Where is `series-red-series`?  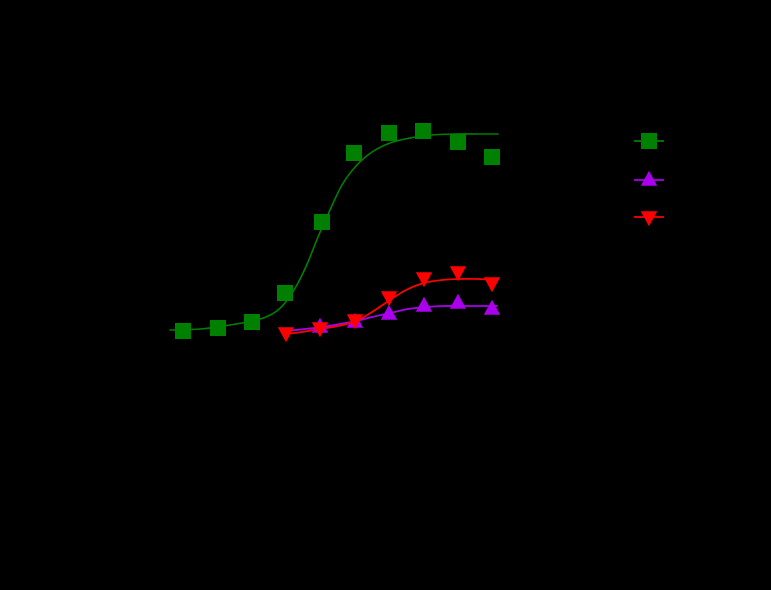
series-red-series is located at coordinates (389, 304).